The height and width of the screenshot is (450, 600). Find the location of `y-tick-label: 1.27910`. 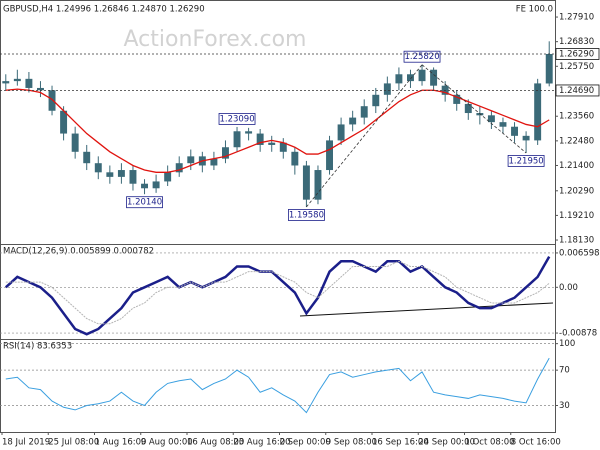

y-tick-label: 1.27910 is located at coordinates (576, 18).